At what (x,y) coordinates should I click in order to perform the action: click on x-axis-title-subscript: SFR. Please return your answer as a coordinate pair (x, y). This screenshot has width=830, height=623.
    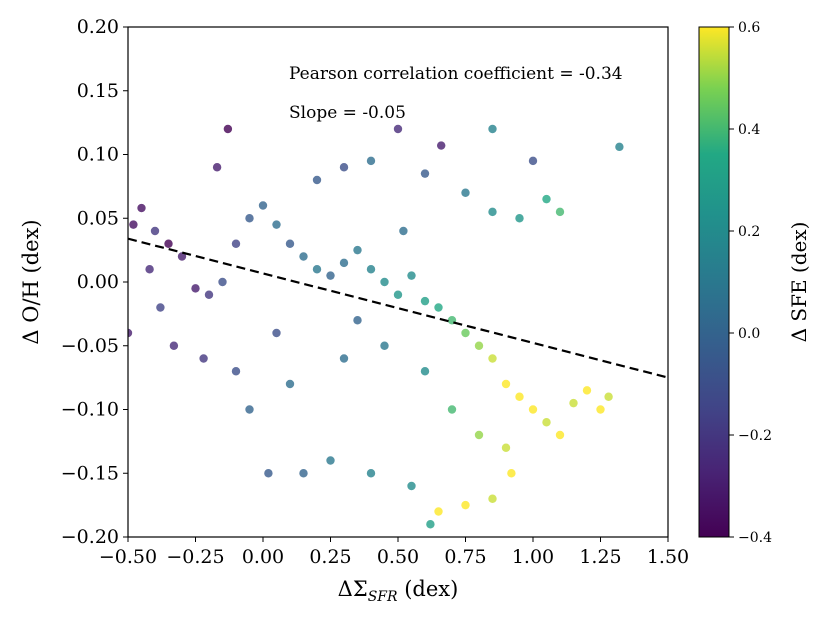
    Looking at the image, I should click on (383, 597).